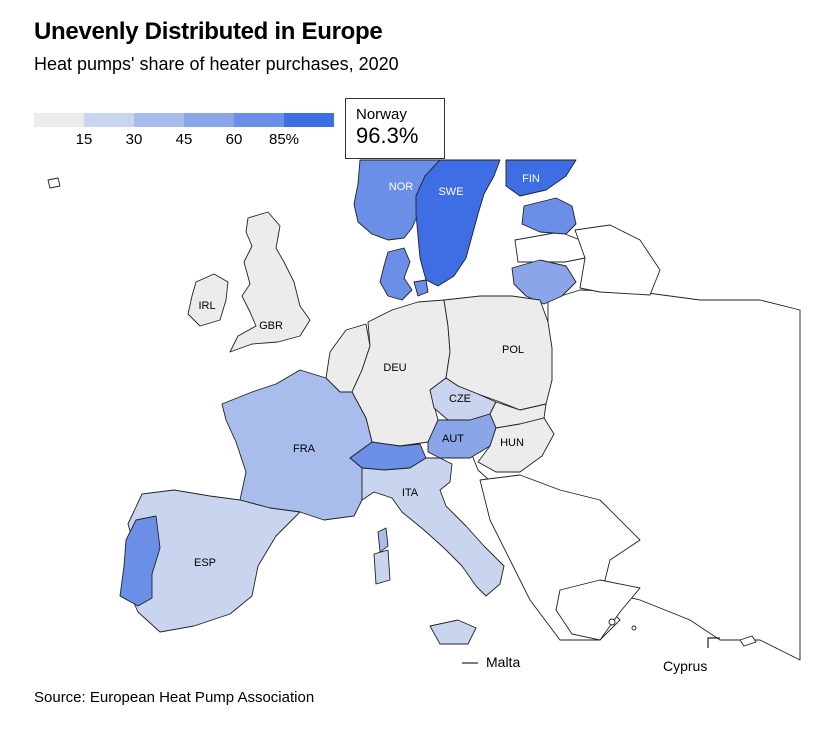 Image resolution: width=828 pixels, height=742 pixels. I want to click on country-DNK-islands, so click(421, 288).